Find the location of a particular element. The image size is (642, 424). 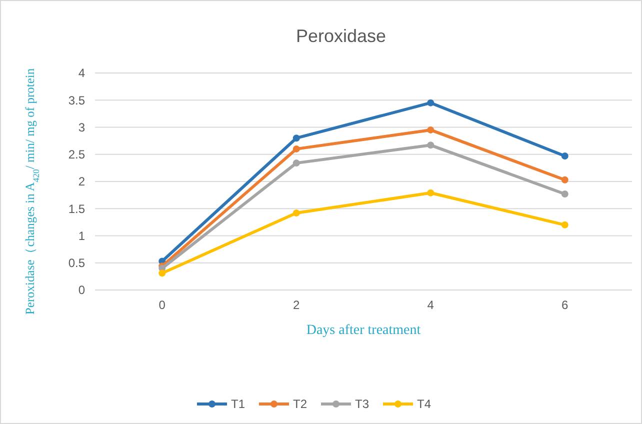

x-tick-label: 2 is located at coordinates (296, 305).